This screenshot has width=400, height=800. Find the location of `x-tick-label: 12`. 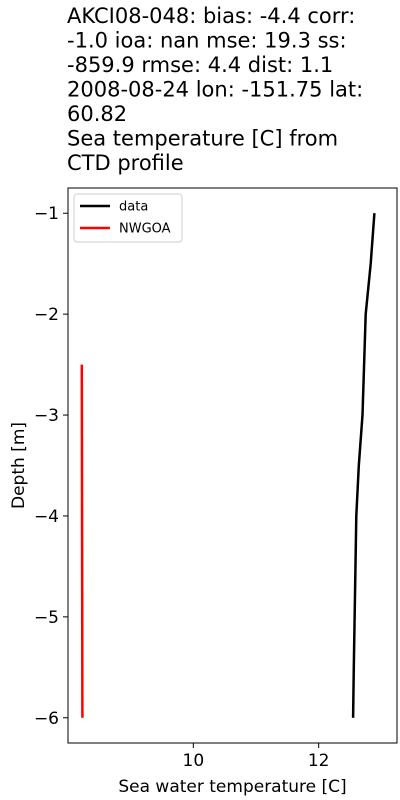

x-tick-label: 12 is located at coordinates (319, 761).